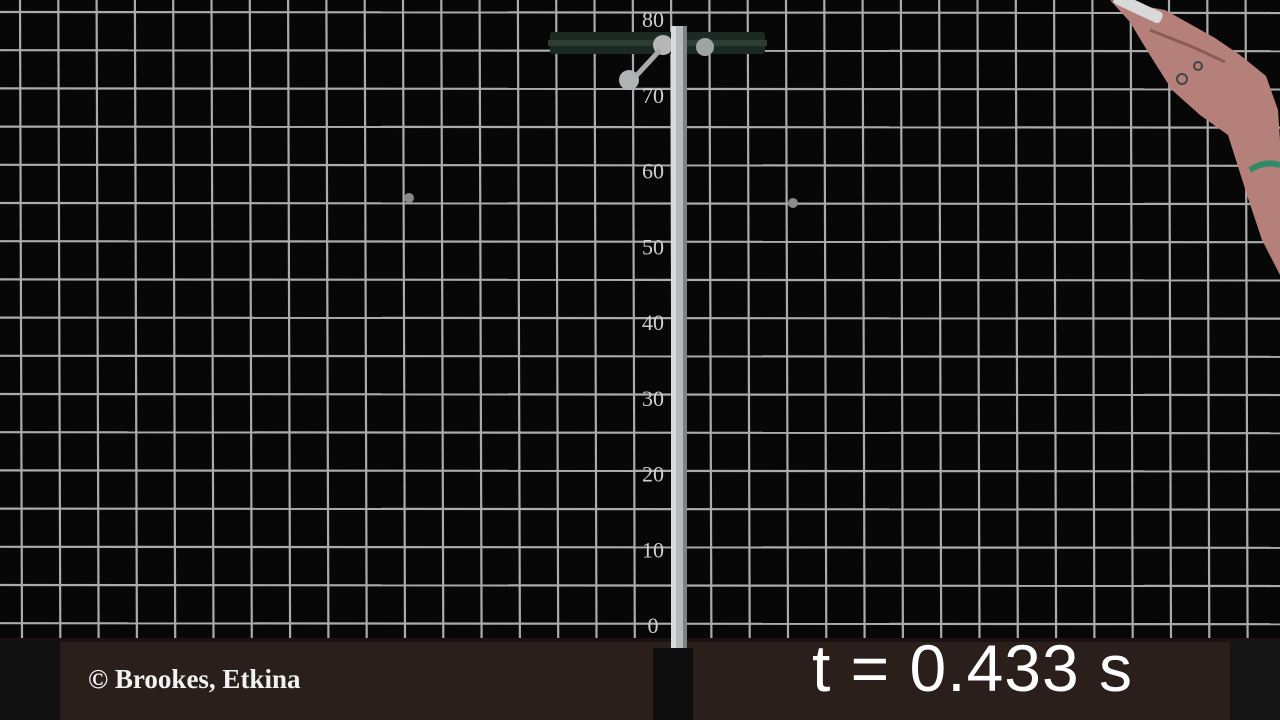  I want to click on scale-label-10: 10, so click(653, 549).